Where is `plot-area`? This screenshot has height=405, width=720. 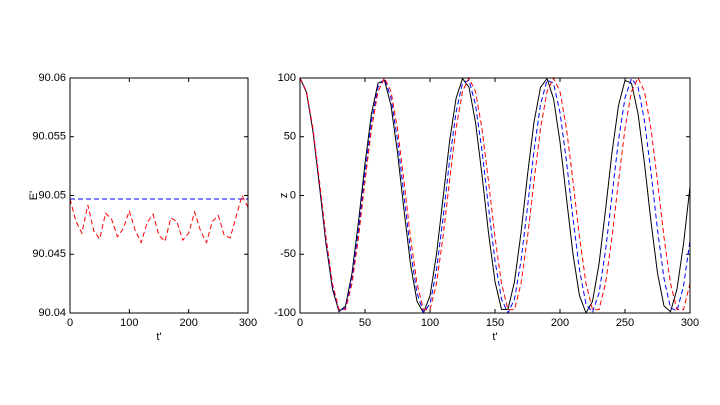
plot-area is located at coordinates (159, 195).